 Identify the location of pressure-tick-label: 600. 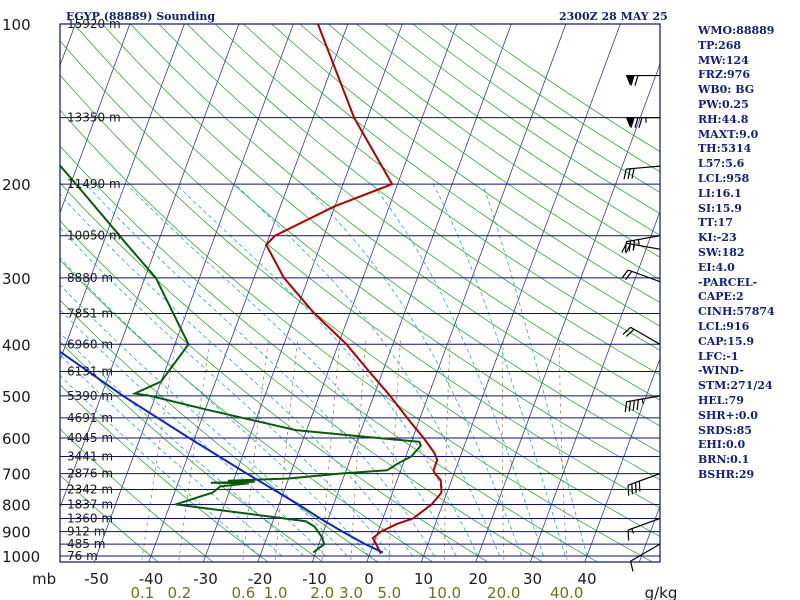
(16, 439).